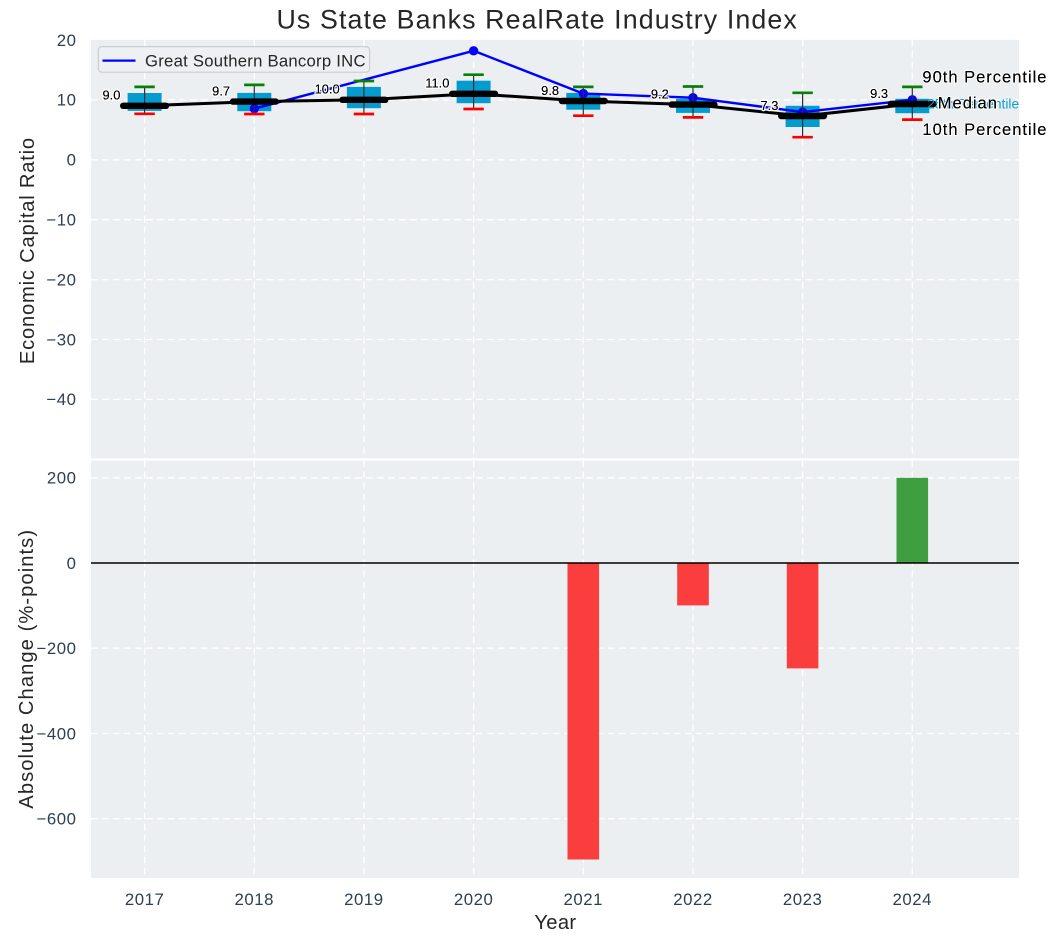  Describe the element at coordinates (255, 899) in the screenshot. I see `svg-text: 2018` at that location.